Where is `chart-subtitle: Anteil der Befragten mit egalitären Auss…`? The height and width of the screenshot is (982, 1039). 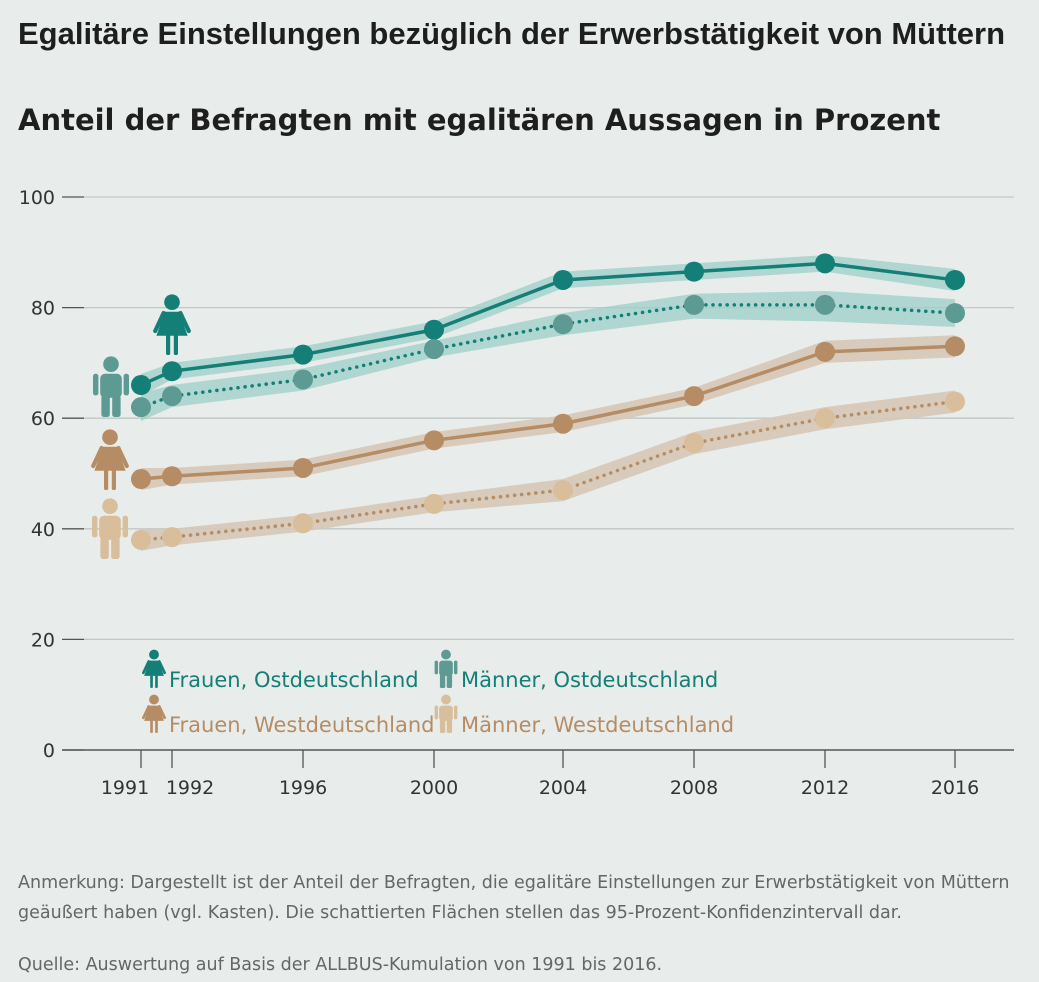 chart-subtitle: Anteil der Befragten mit egalitären Auss… is located at coordinates (479, 120).